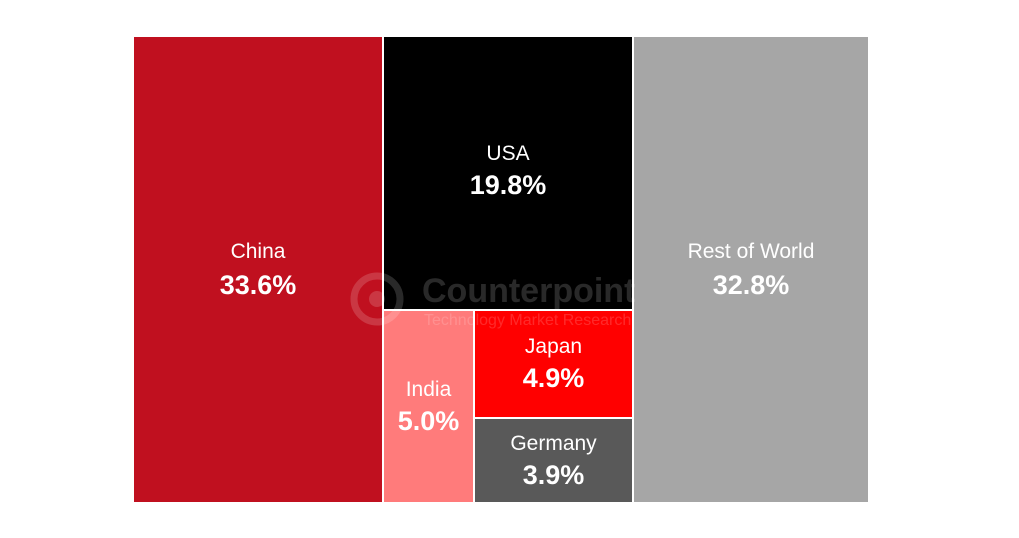 This screenshot has width=1019, height=538. Describe the element at coordinates (751, 284) in the screenshot. I see `tile-value: 32.8%` at that location.